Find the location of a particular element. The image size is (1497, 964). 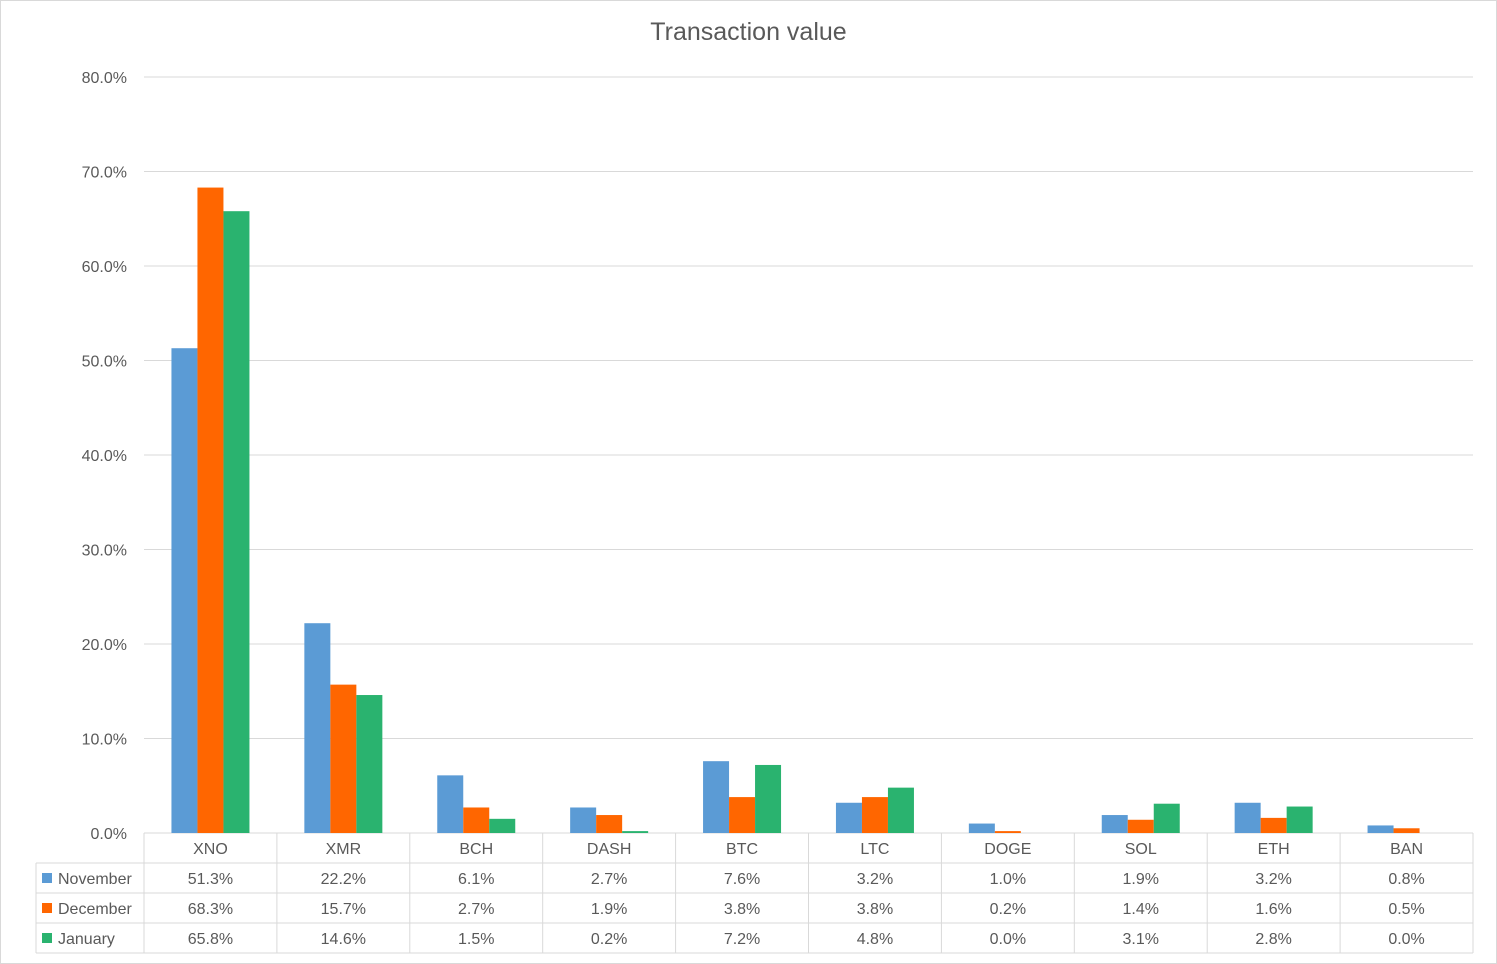

category-label: BAN is located at coordinates (1406, 849).